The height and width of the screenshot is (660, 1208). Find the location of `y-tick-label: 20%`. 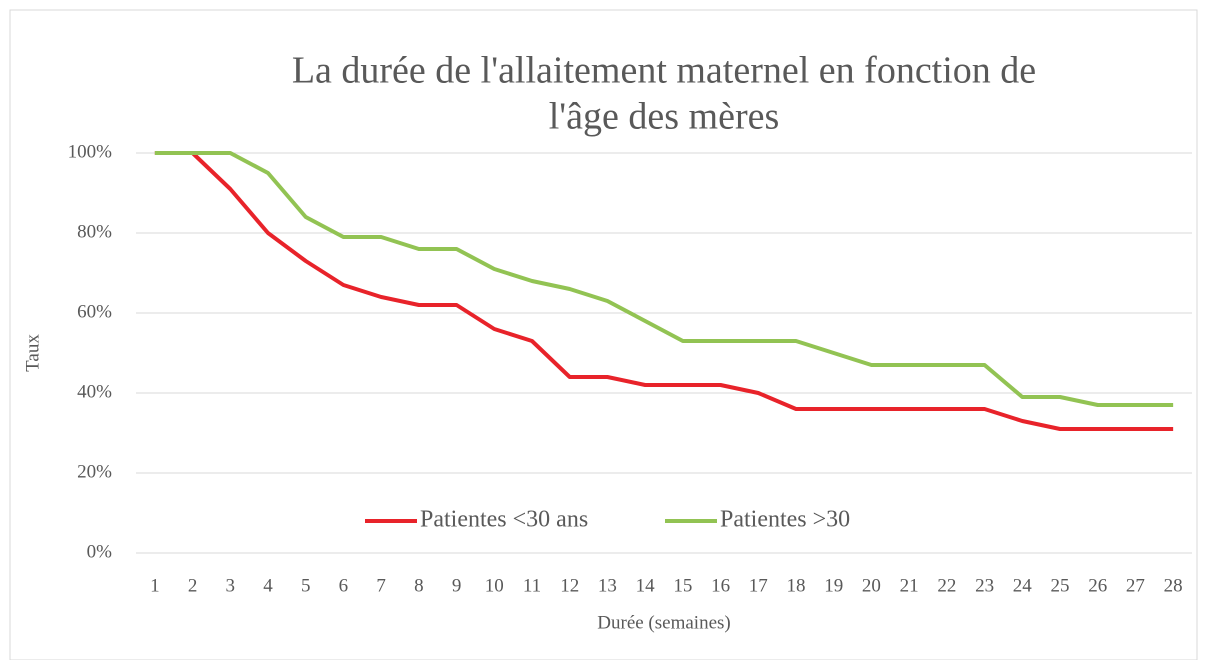

y-tick-label: 20% is located at coordinates (94, 471).